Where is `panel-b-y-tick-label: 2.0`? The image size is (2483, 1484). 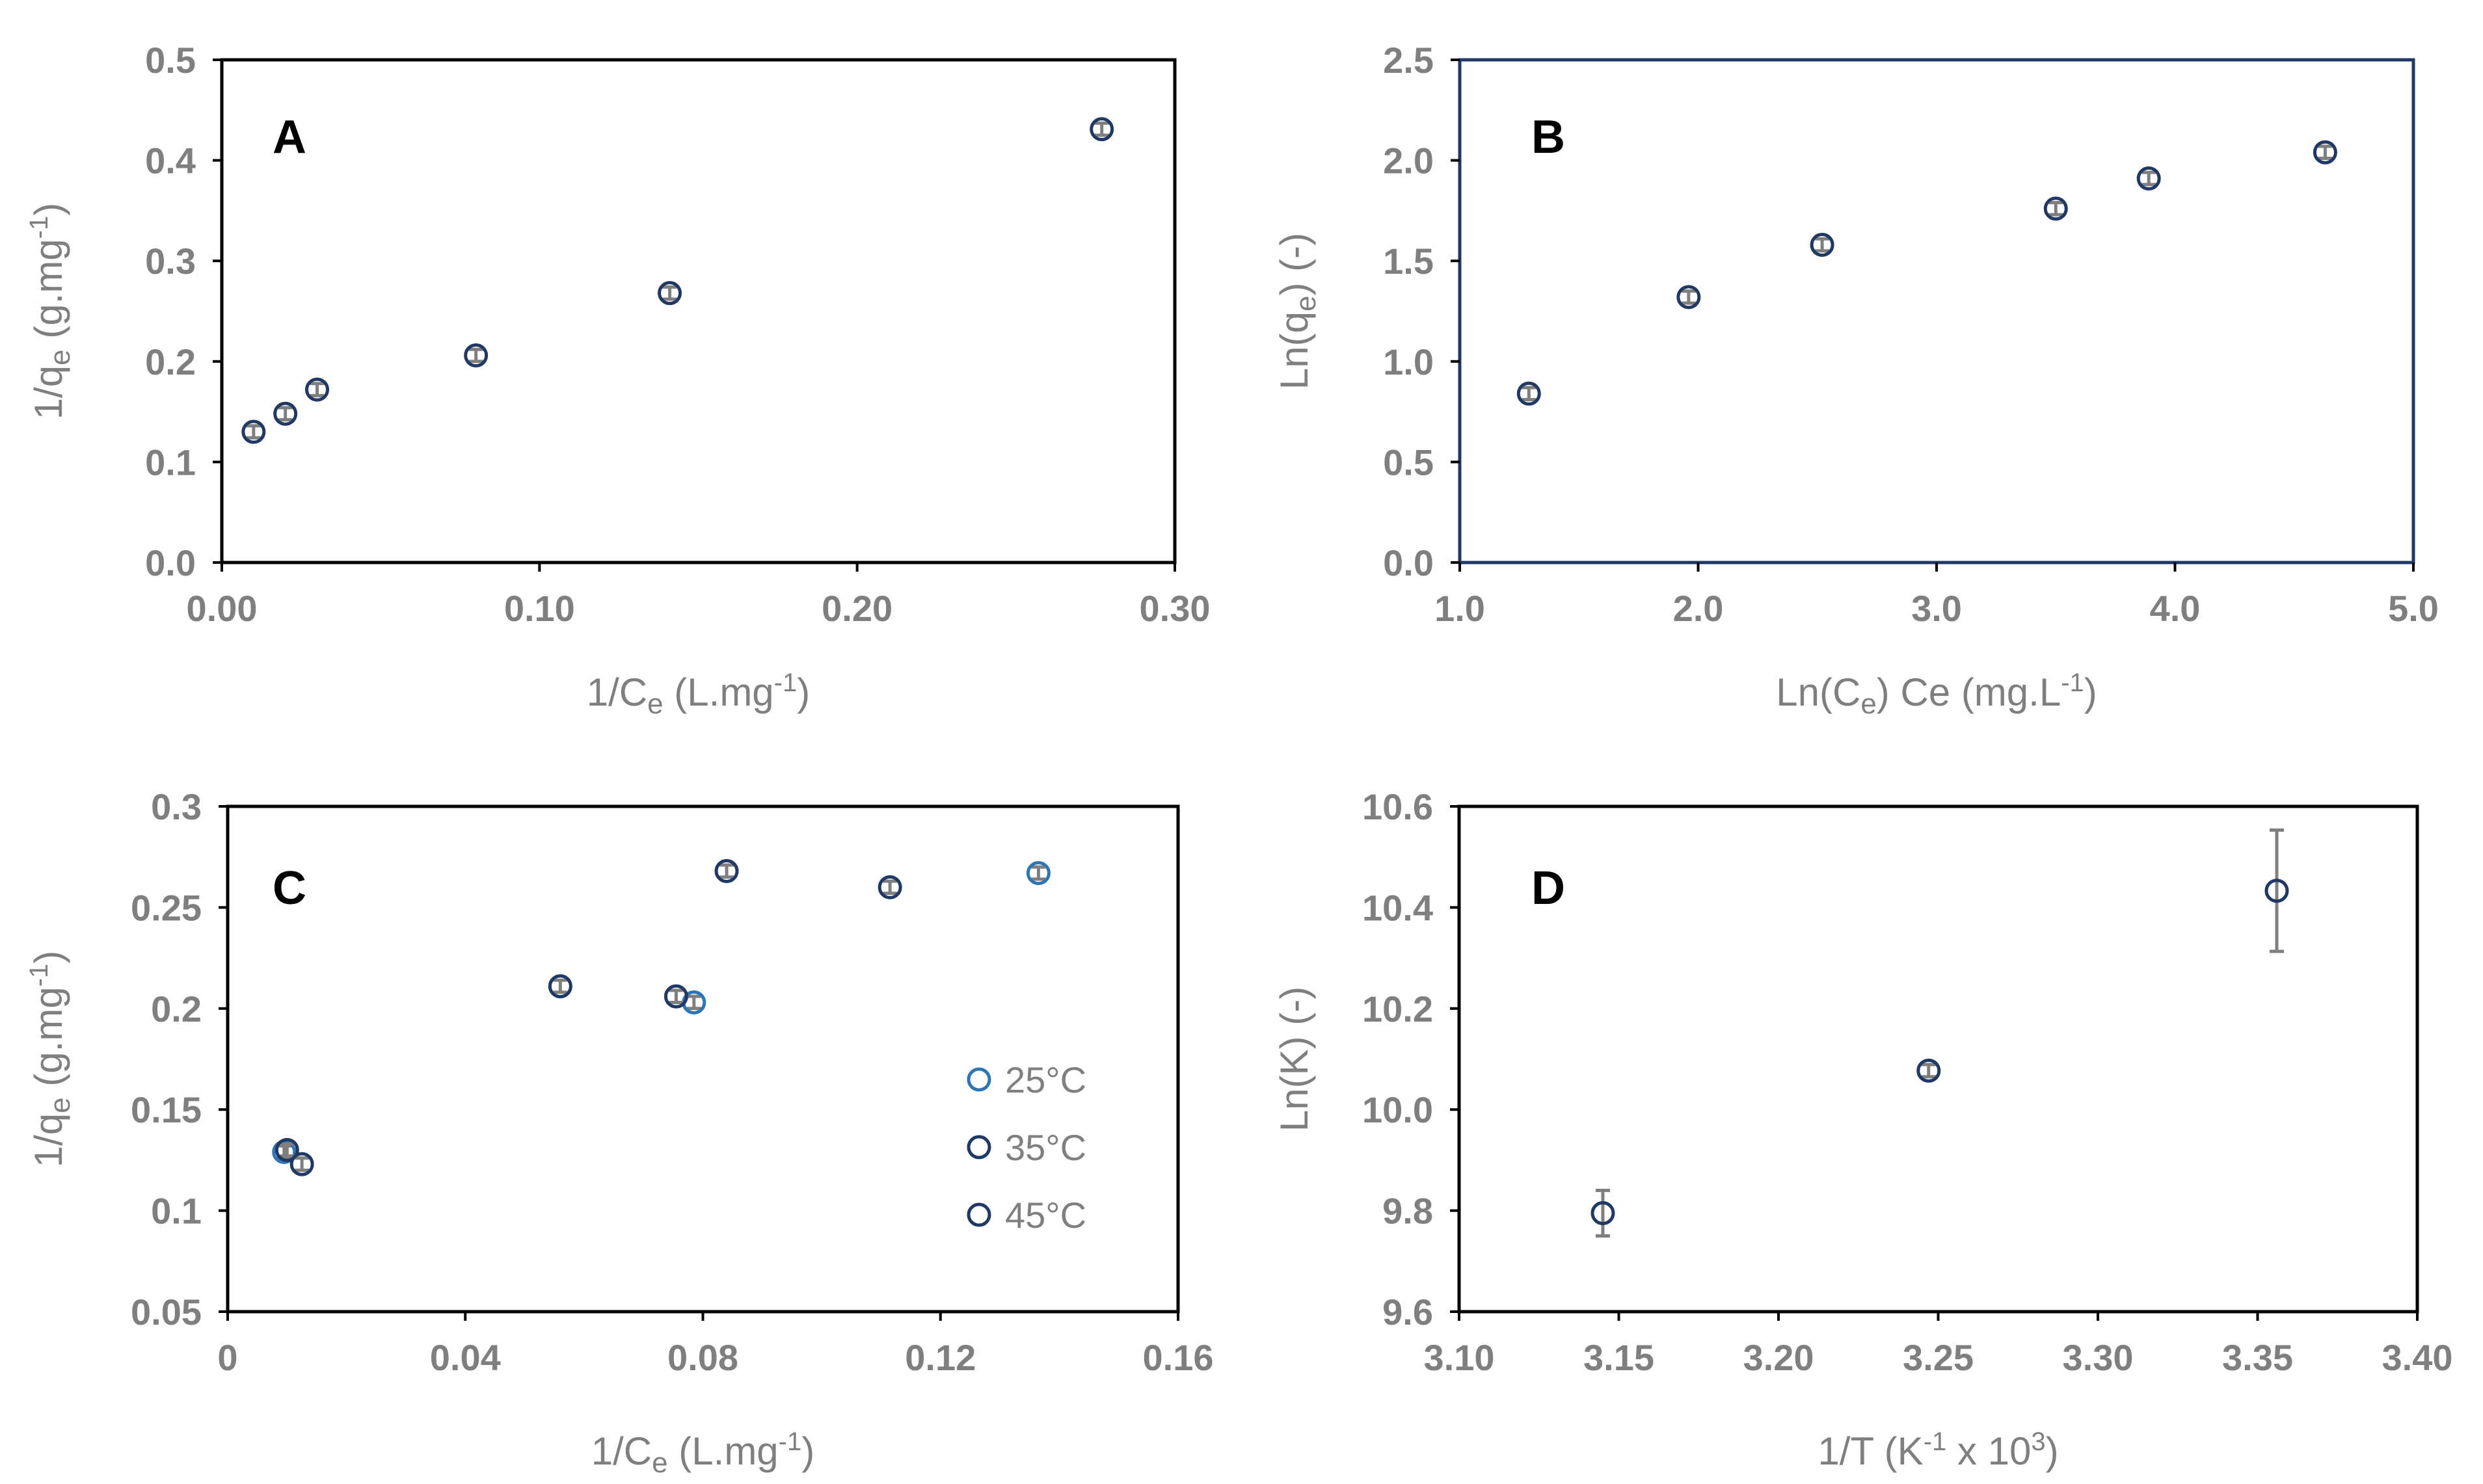 panel-b-y-tick-label: 2.0 is located at coordinates (1408, 160).